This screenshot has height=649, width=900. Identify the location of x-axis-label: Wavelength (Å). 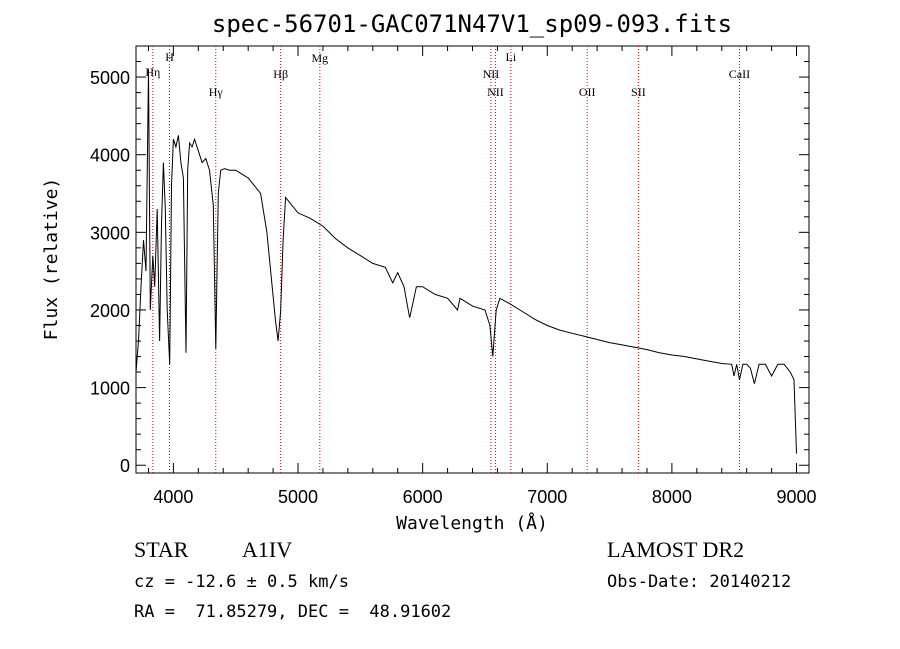
(472, 523).